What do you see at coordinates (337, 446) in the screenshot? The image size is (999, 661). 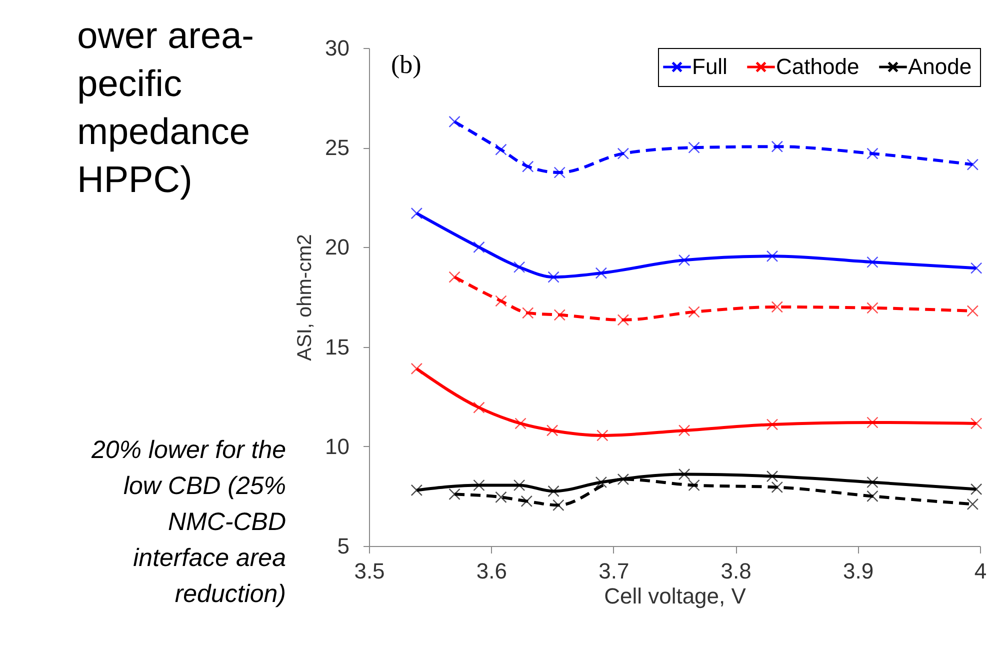 I see `y-tick-label: 10` at bounding box center [337, 446].